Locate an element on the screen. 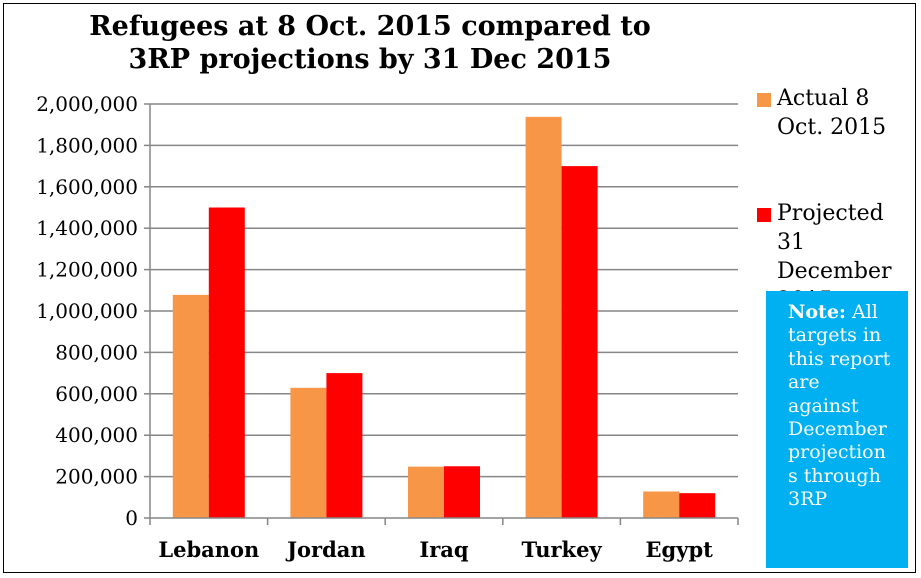 Image resolution: width=921 pixels, height=578 pixels. bar-turkey-actual is located at coordinates (543, 317).